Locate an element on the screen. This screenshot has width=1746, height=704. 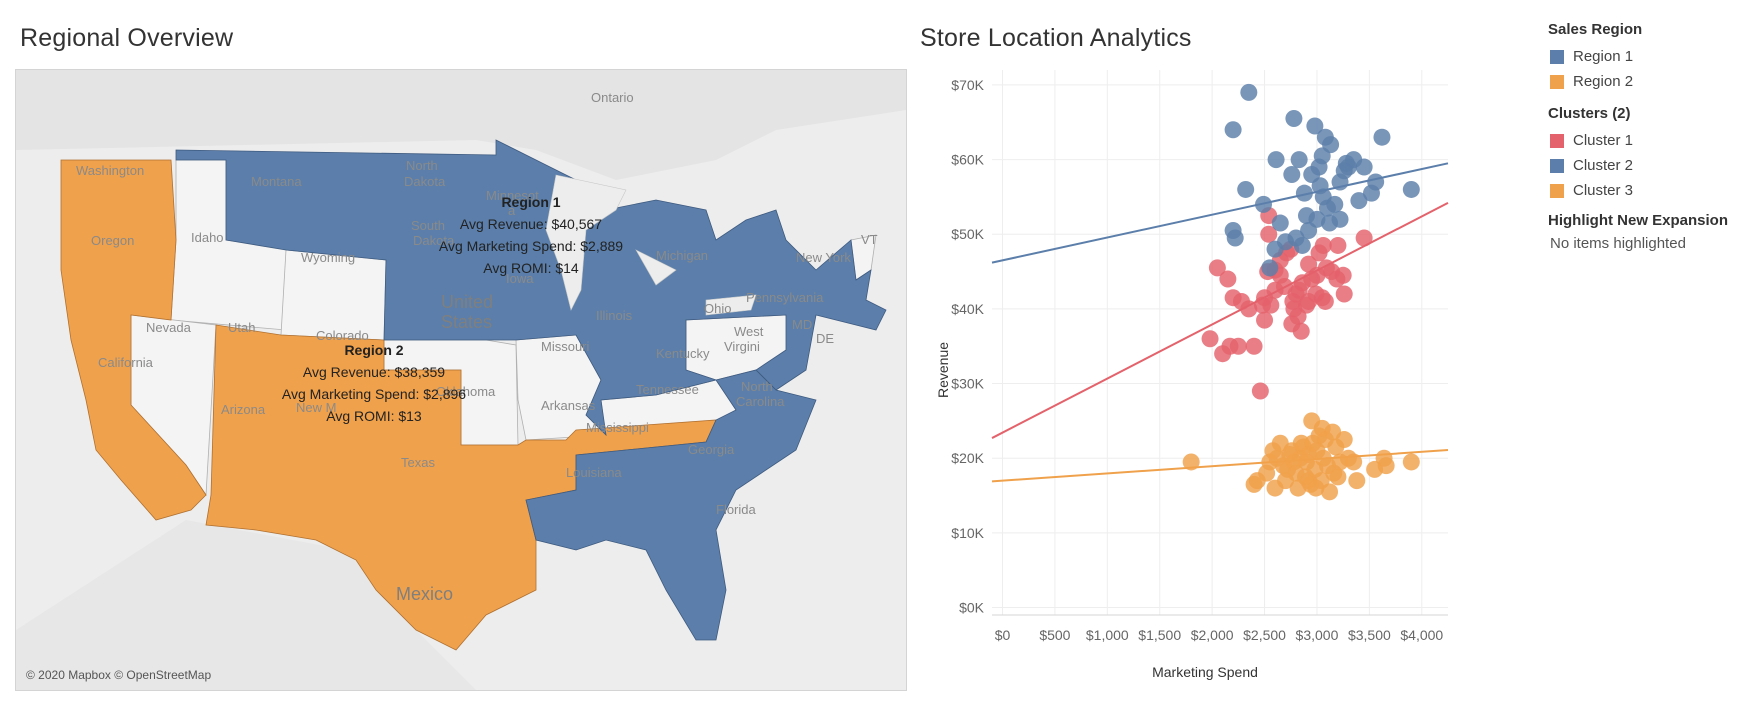
region2-tooltip-title: Region 2 is located at coordinates (373, 350).